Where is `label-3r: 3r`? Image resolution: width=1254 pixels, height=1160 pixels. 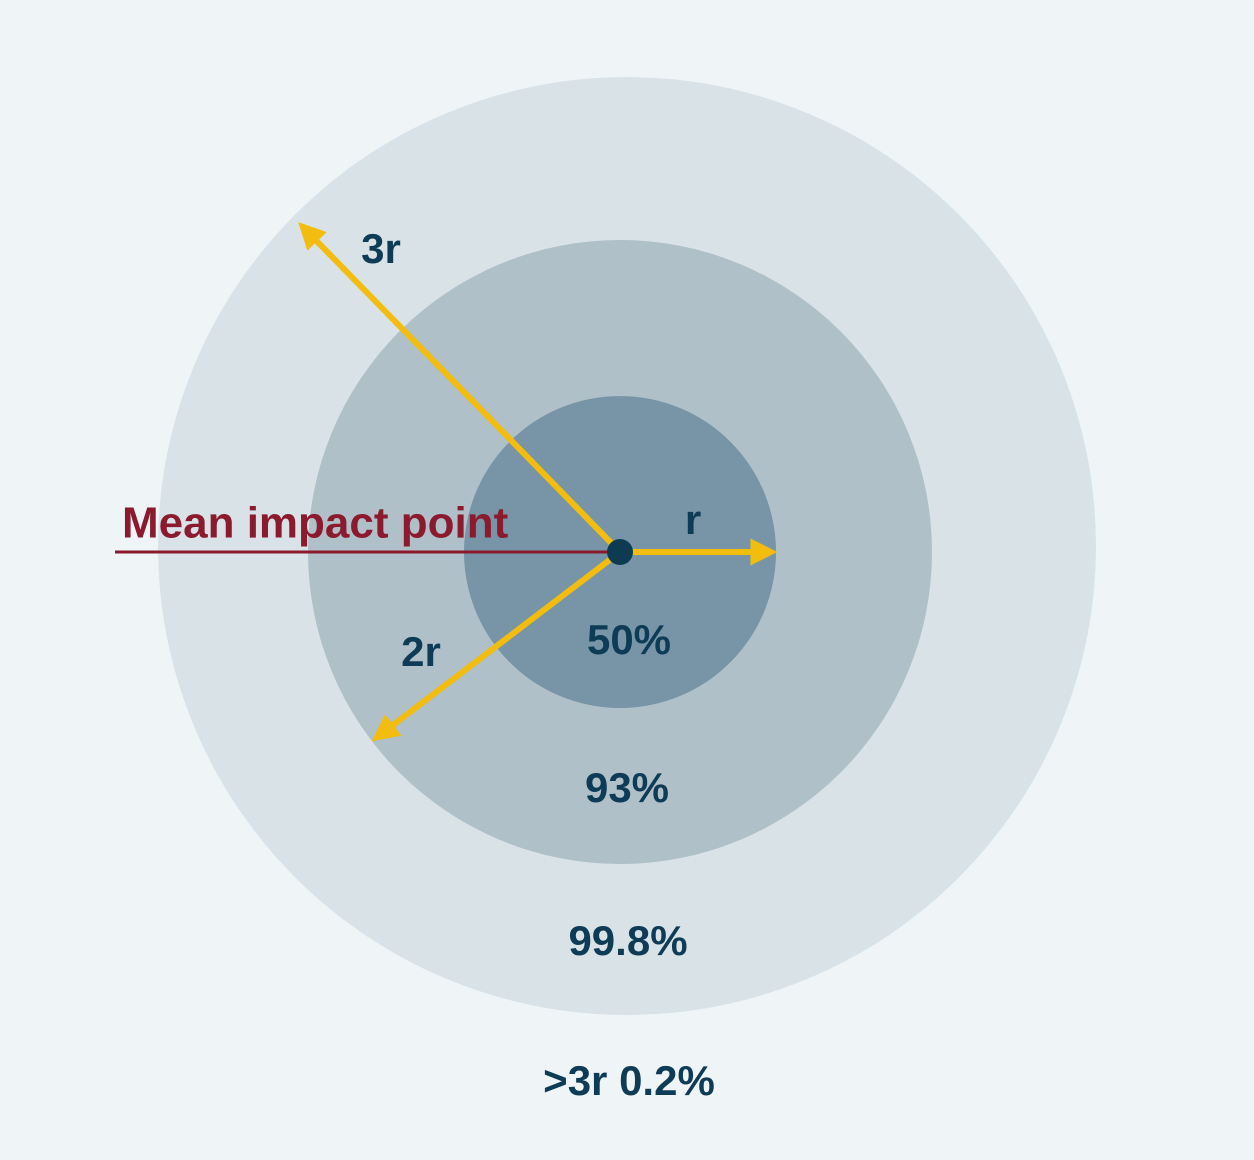 label-3r: 3r is located at coordinates (381, 248).